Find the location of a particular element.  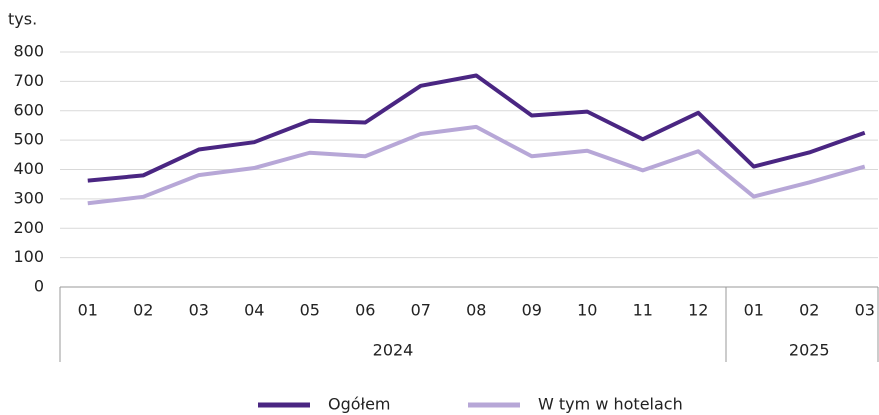

y-tick-label: 200 is located at coordinates (28, 227).